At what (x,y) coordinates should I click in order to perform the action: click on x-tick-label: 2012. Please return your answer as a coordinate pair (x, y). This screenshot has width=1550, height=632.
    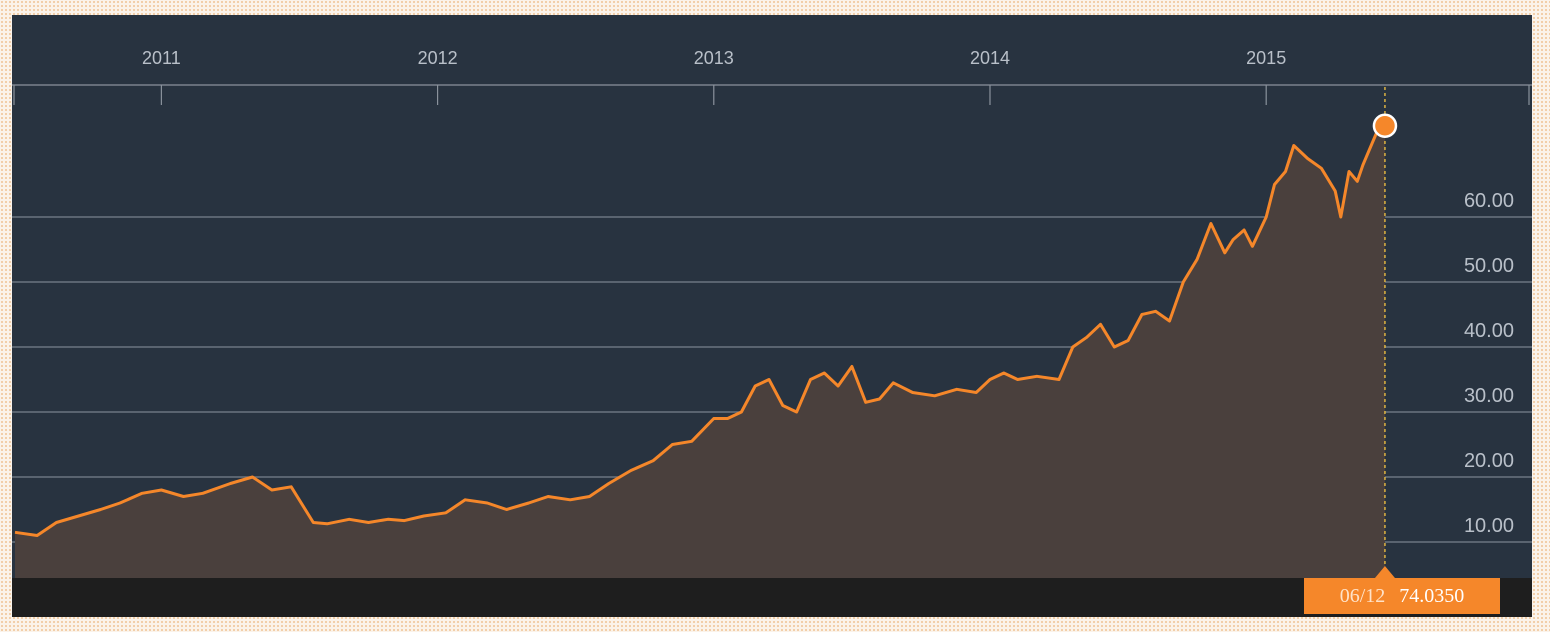
    Looking at the image, I should click on (438, 58).